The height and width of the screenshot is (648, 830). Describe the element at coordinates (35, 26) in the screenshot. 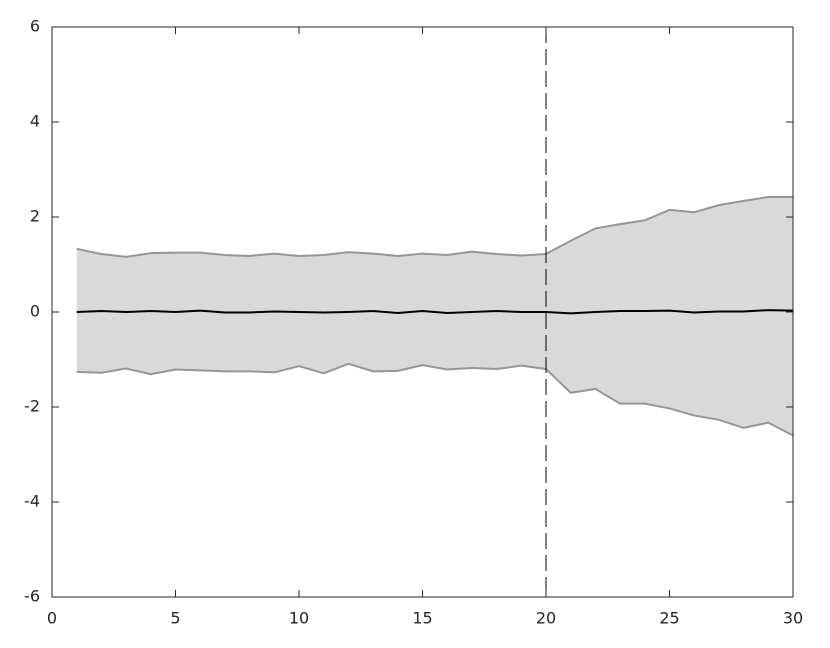

I see `y-tick-label: 6` at that location.